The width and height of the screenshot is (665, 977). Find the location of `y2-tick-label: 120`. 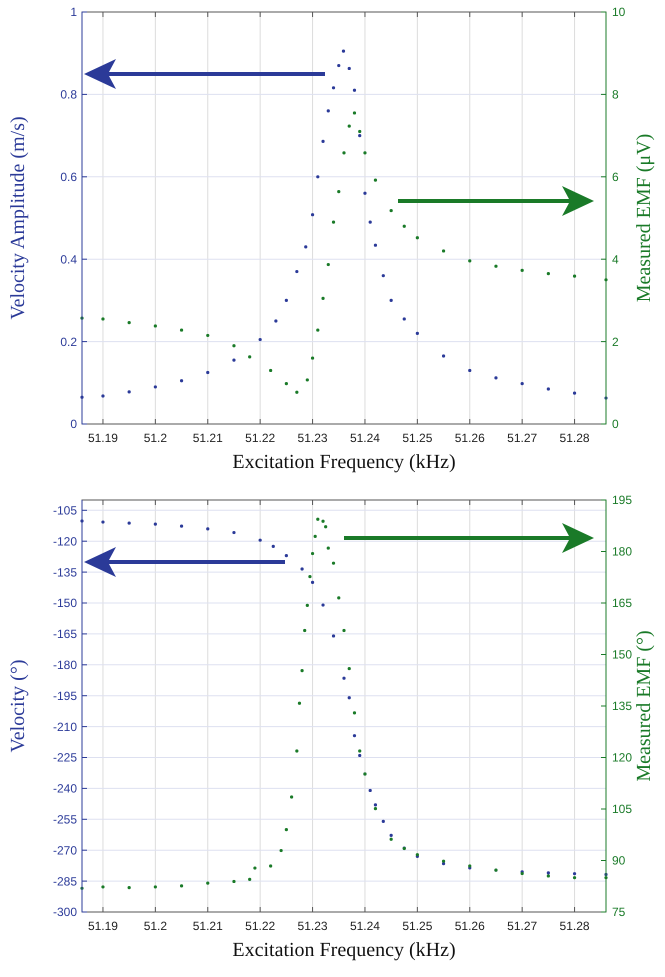

y2-tick-label: 120 is located at coordinates (622, 757).